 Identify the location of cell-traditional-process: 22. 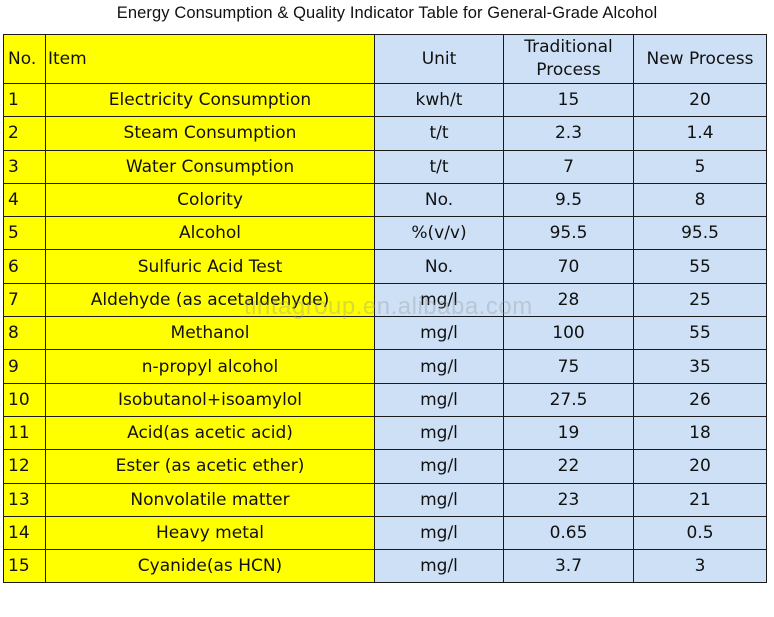
(568, 466).